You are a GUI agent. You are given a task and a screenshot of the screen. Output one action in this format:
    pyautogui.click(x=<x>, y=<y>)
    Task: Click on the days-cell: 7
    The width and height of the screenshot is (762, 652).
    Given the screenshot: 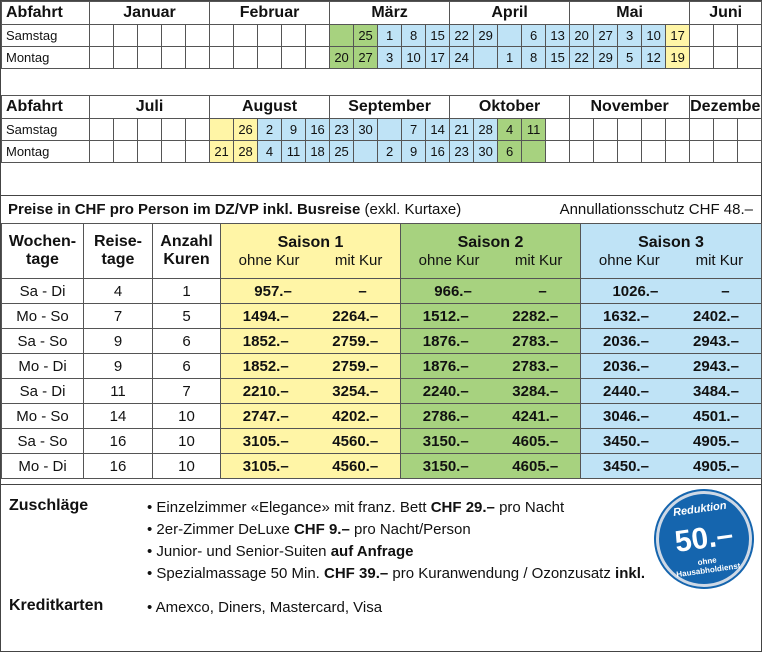 What is the action you would take?
    pyautogui.click(x=118, y=316)
    